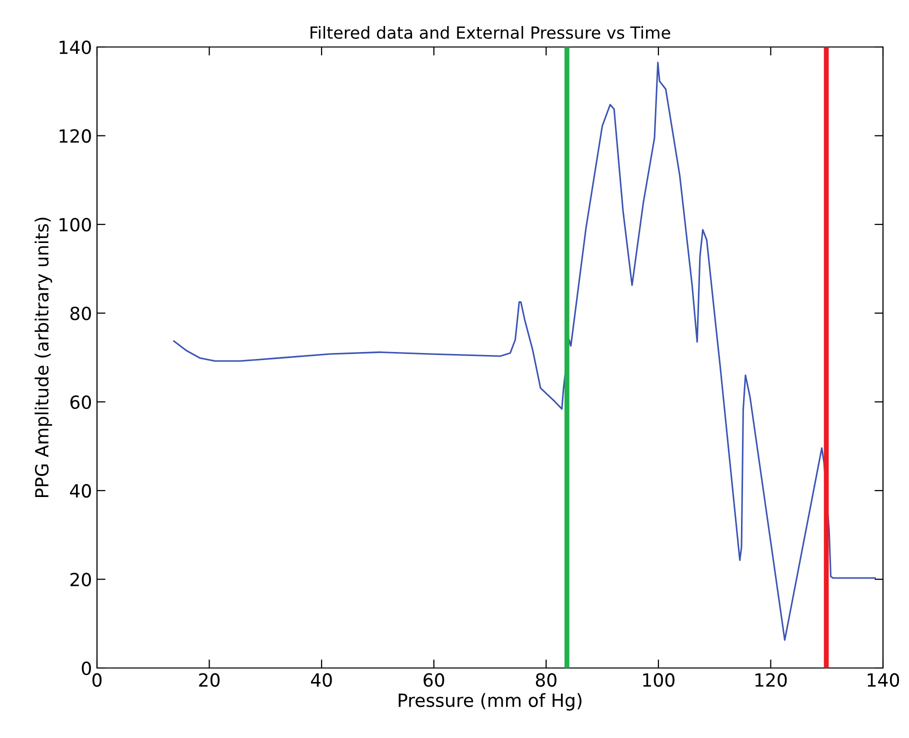 Image resolution: width=909 pixels, height=738 pixels. Describe the element at coordinates (80, 491) in the screenshot. I see `y-tick-label: 40` at that location.